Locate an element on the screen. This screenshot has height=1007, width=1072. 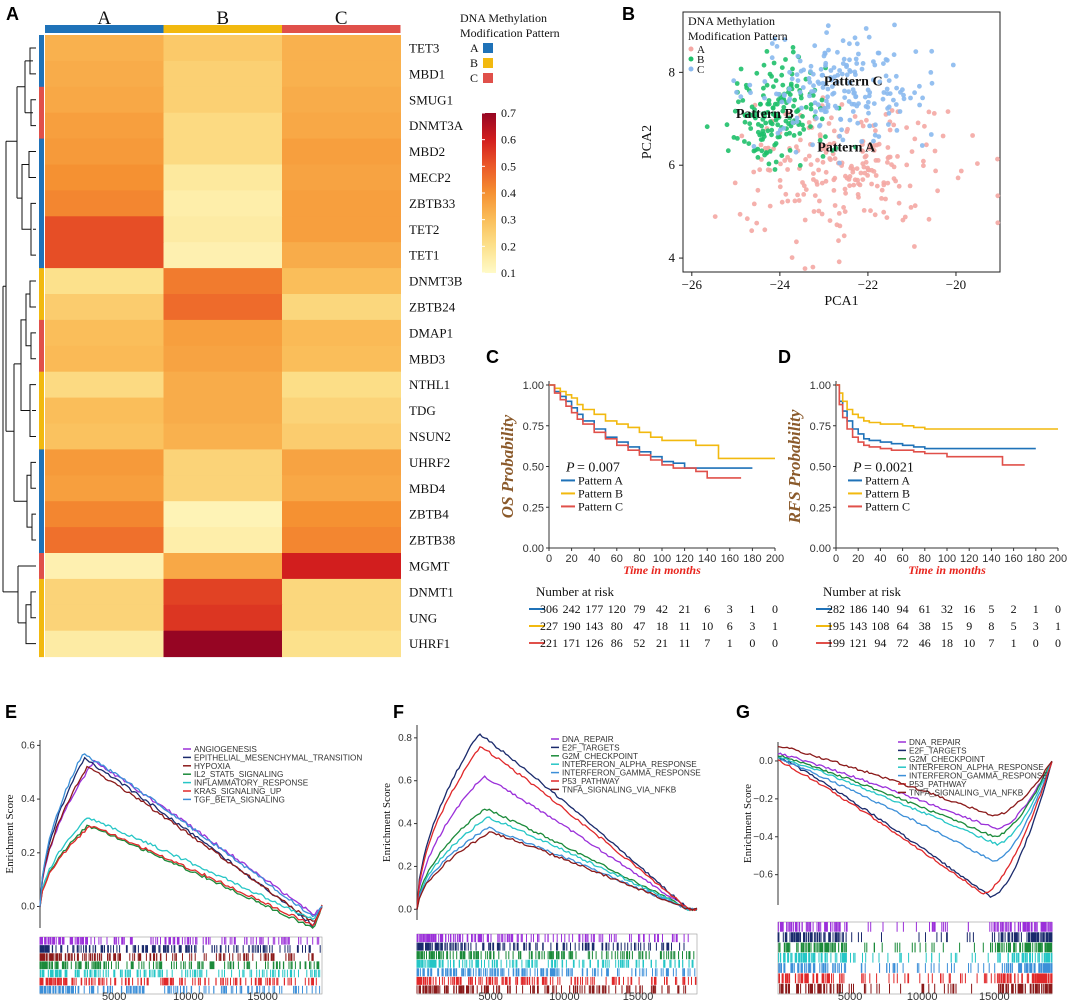
pca-legend-label: B is located at coordinates (700, 60).